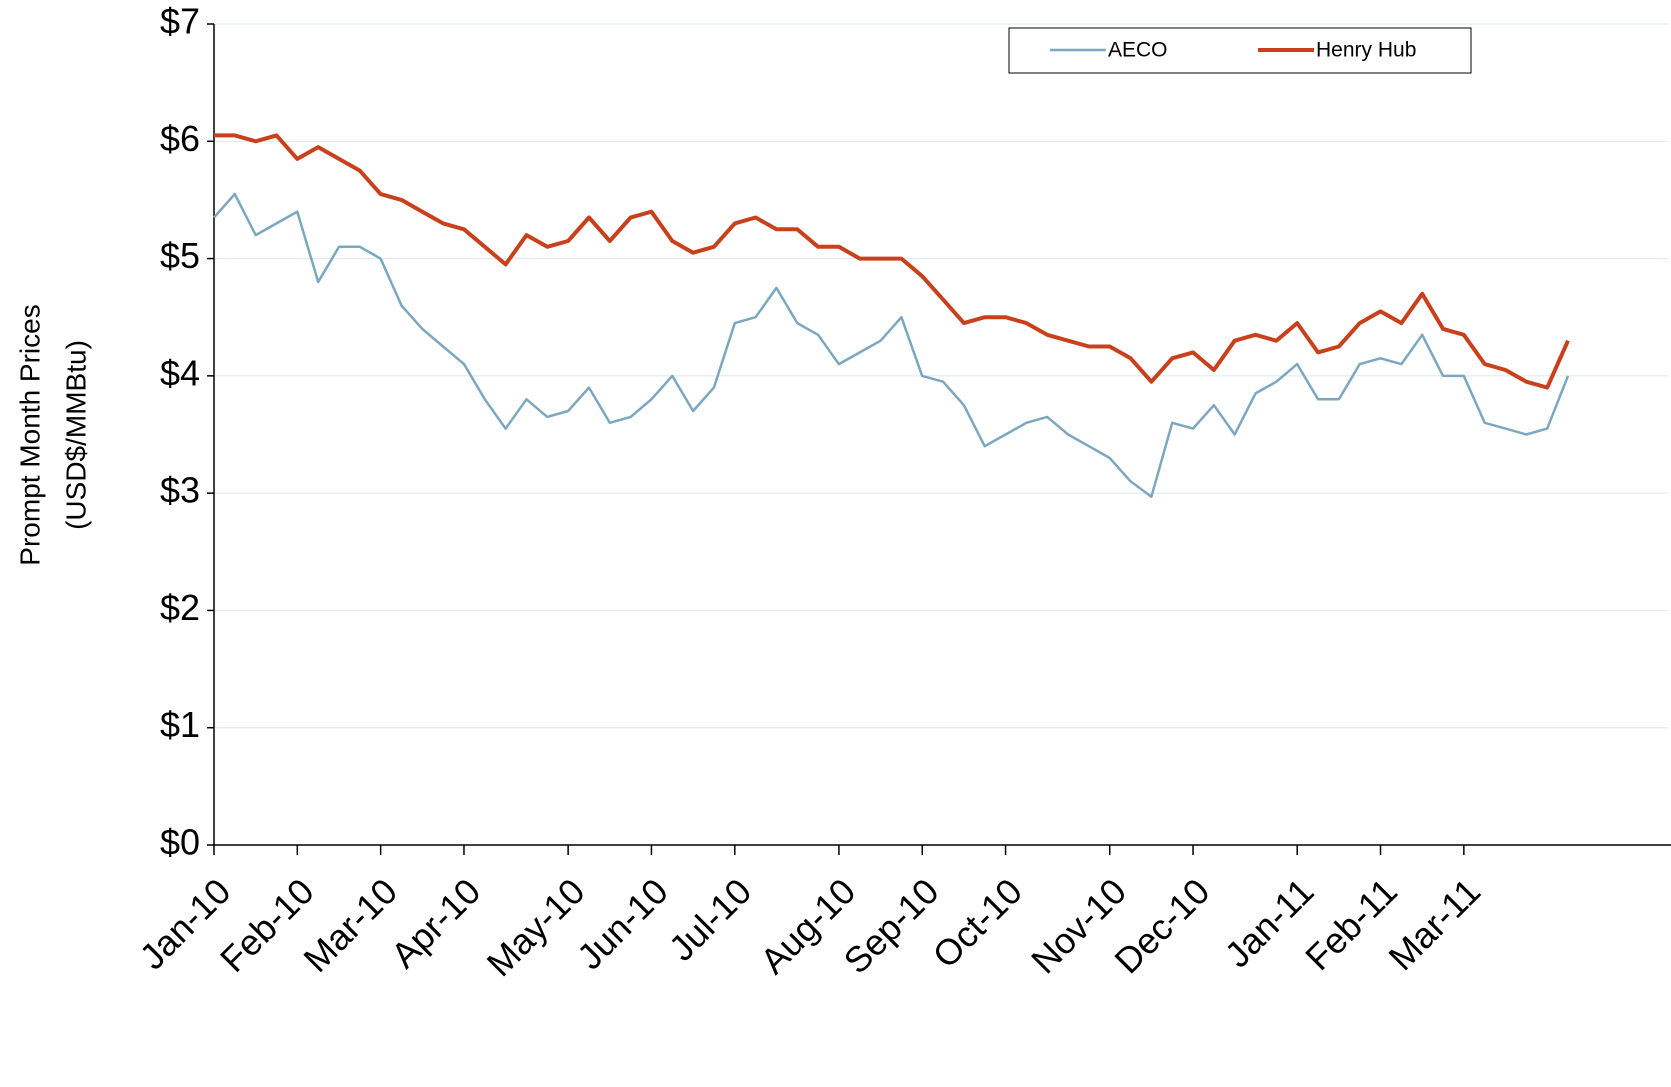  What do you see at coordinates (180, 842) in the screenshot?
I see `y-tick-label: $0` at bounding box center [180, 842].